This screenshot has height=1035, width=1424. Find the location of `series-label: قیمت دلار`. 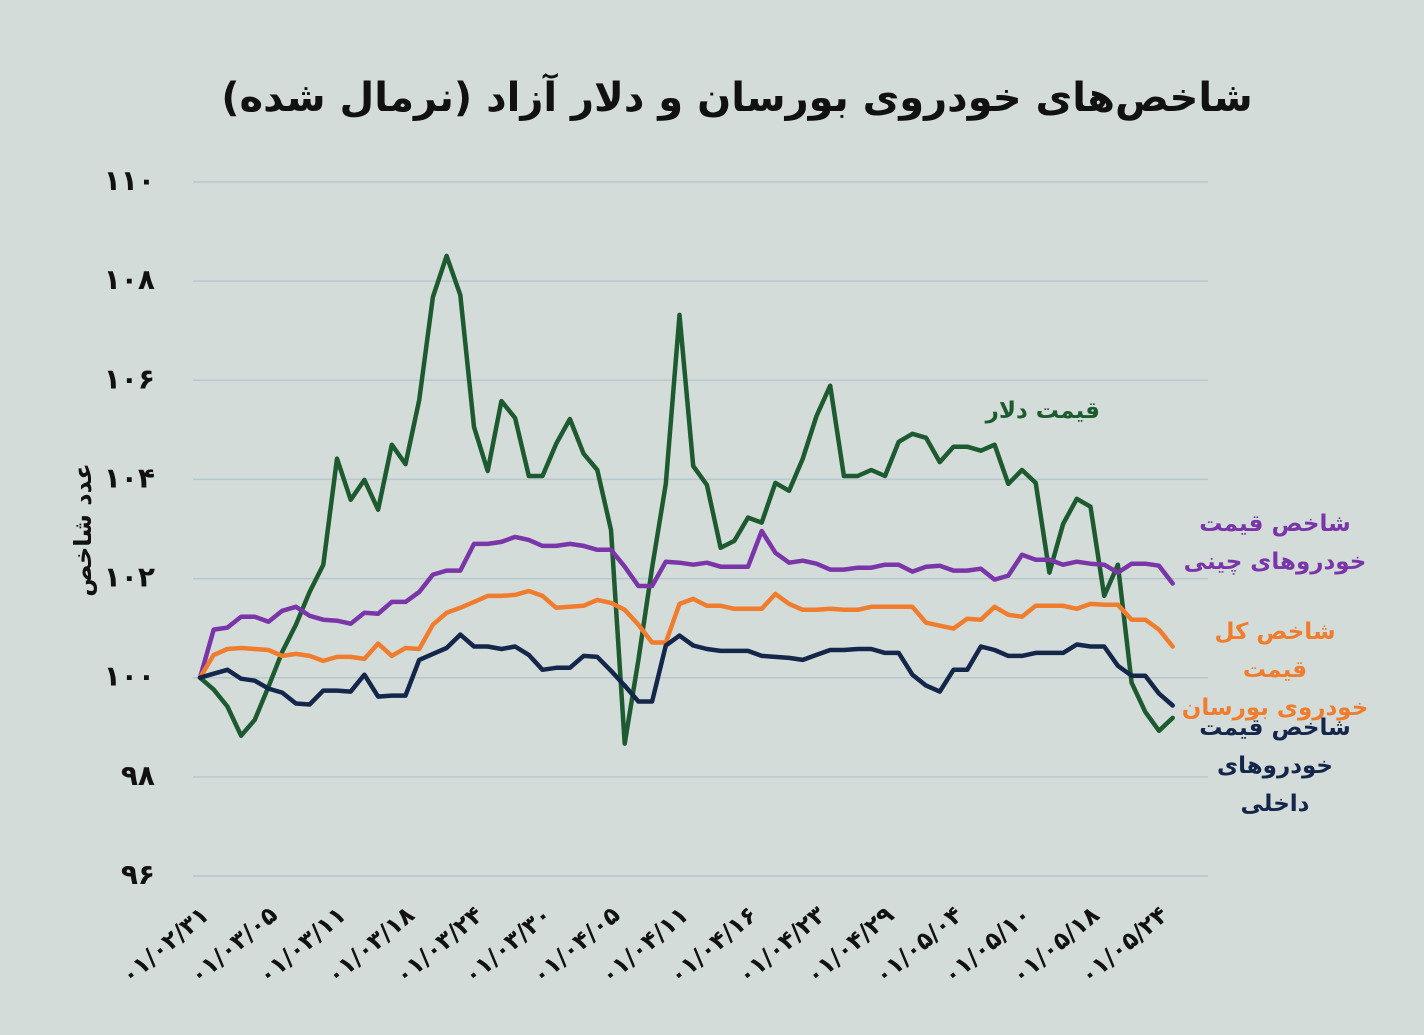

series-label: قیمت دلار is located at coordinates (1042, 411).